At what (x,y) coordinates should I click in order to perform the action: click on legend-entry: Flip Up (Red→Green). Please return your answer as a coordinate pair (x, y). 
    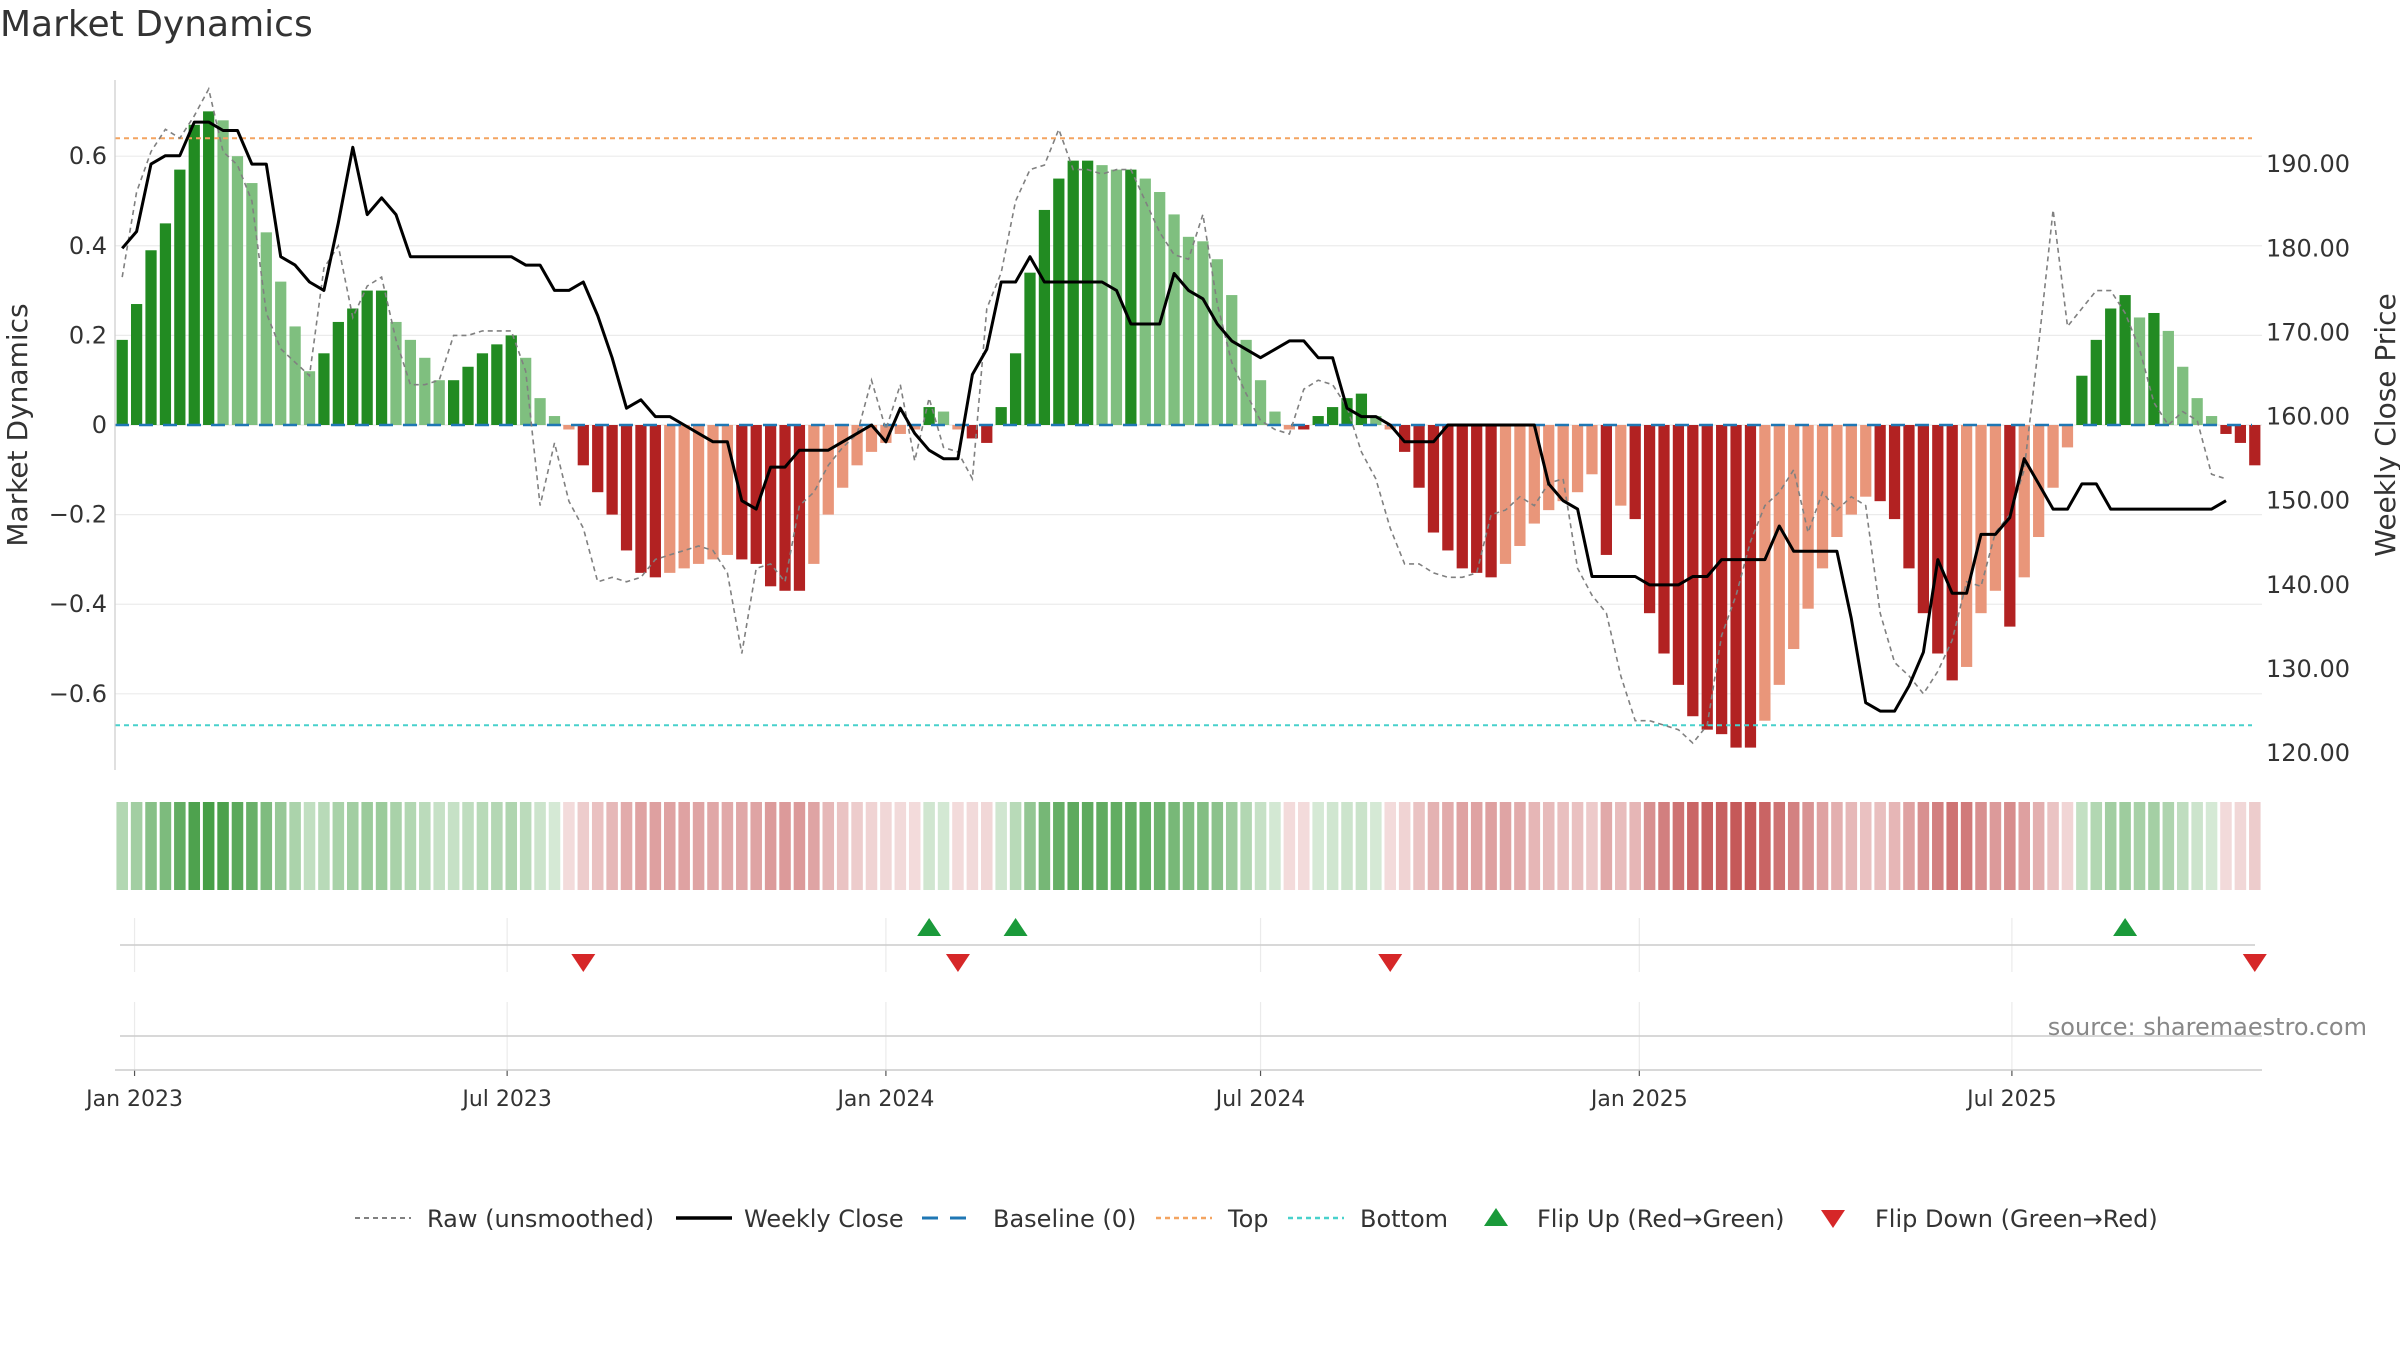
    Looking at the image, I should click on (1634, 1219).